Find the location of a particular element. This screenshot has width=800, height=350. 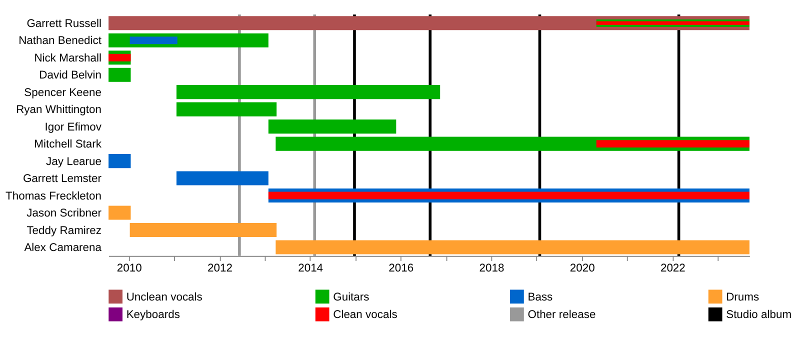

legend-label: Studio album is located at coordinates (759, 315).